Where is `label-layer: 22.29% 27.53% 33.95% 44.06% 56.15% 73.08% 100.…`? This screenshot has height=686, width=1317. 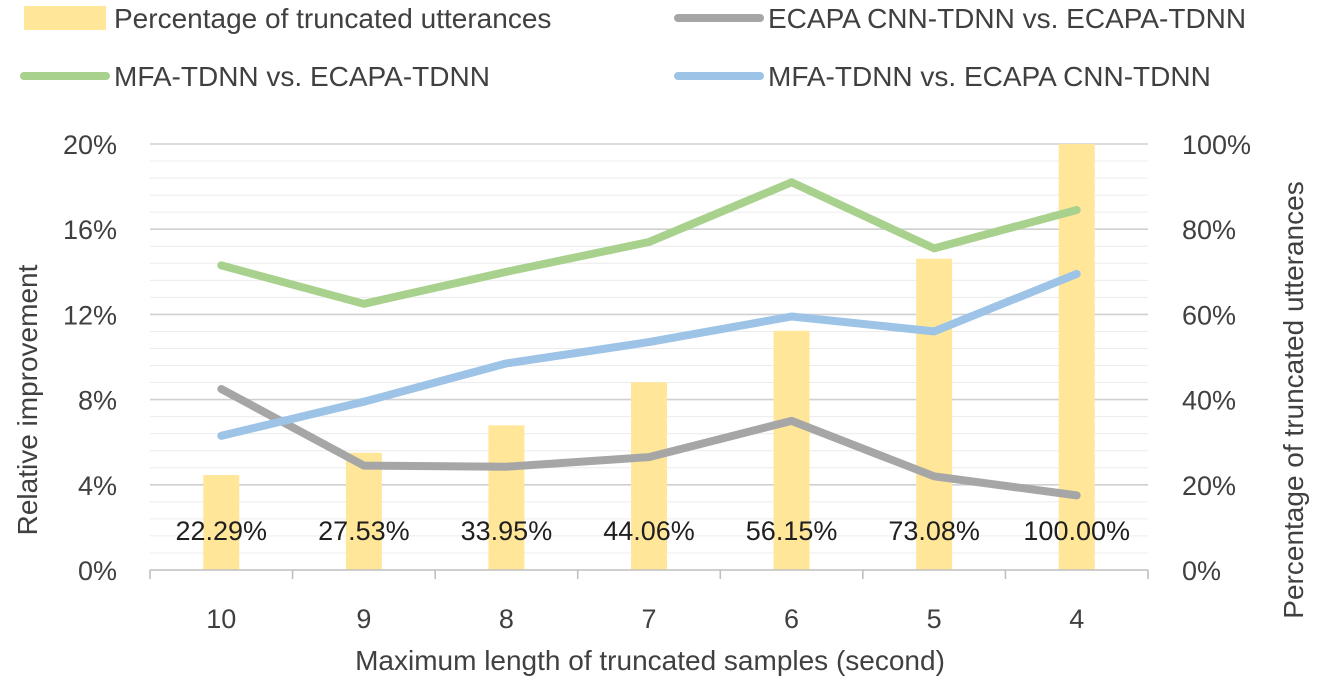 label-layer: 22.29% 27.53% 33.95% 44.06% 56.15% 73.08% 100.… is located at coordinates (652, 531).